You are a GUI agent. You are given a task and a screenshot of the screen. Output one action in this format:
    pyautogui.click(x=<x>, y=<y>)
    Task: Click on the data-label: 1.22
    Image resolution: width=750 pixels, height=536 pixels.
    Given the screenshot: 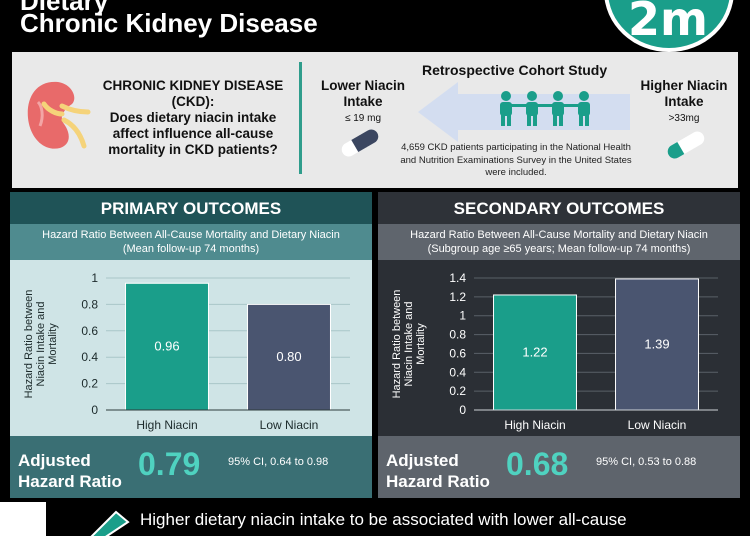 What is the action you would take?
    pyautogui.click(x=534, y=351)
    